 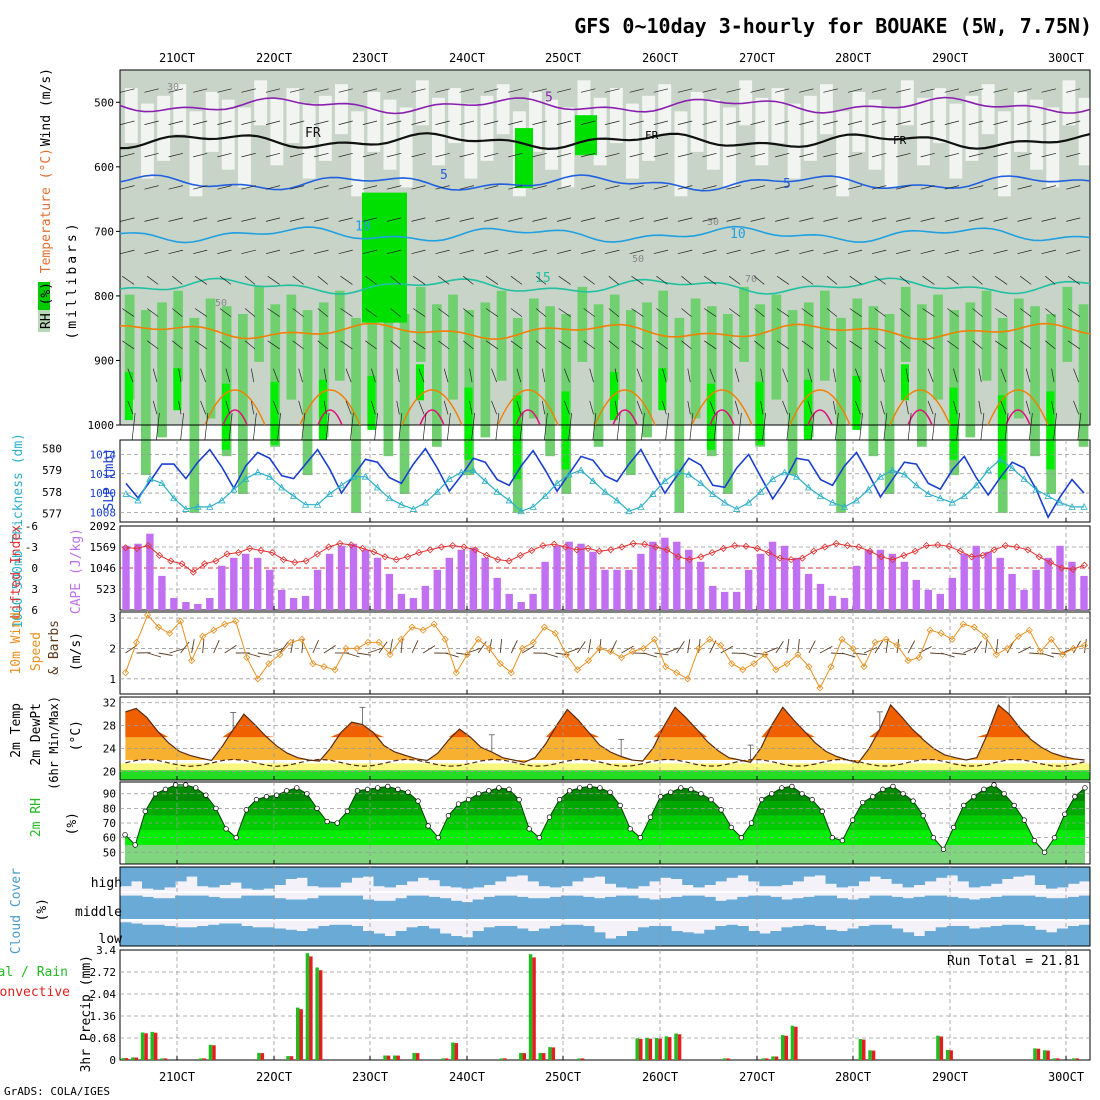 What do you see at coordinates (72, 823) in the screenshot?
I see `rh2m-unit: (%)` at bounding box center [72, 823].